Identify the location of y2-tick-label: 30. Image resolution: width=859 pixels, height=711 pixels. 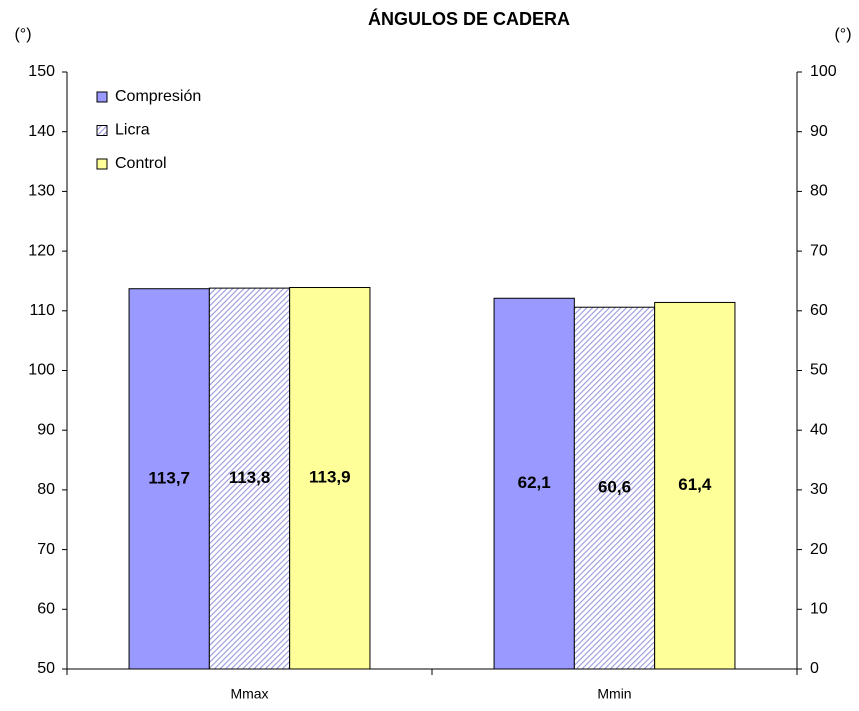
(819, 489).